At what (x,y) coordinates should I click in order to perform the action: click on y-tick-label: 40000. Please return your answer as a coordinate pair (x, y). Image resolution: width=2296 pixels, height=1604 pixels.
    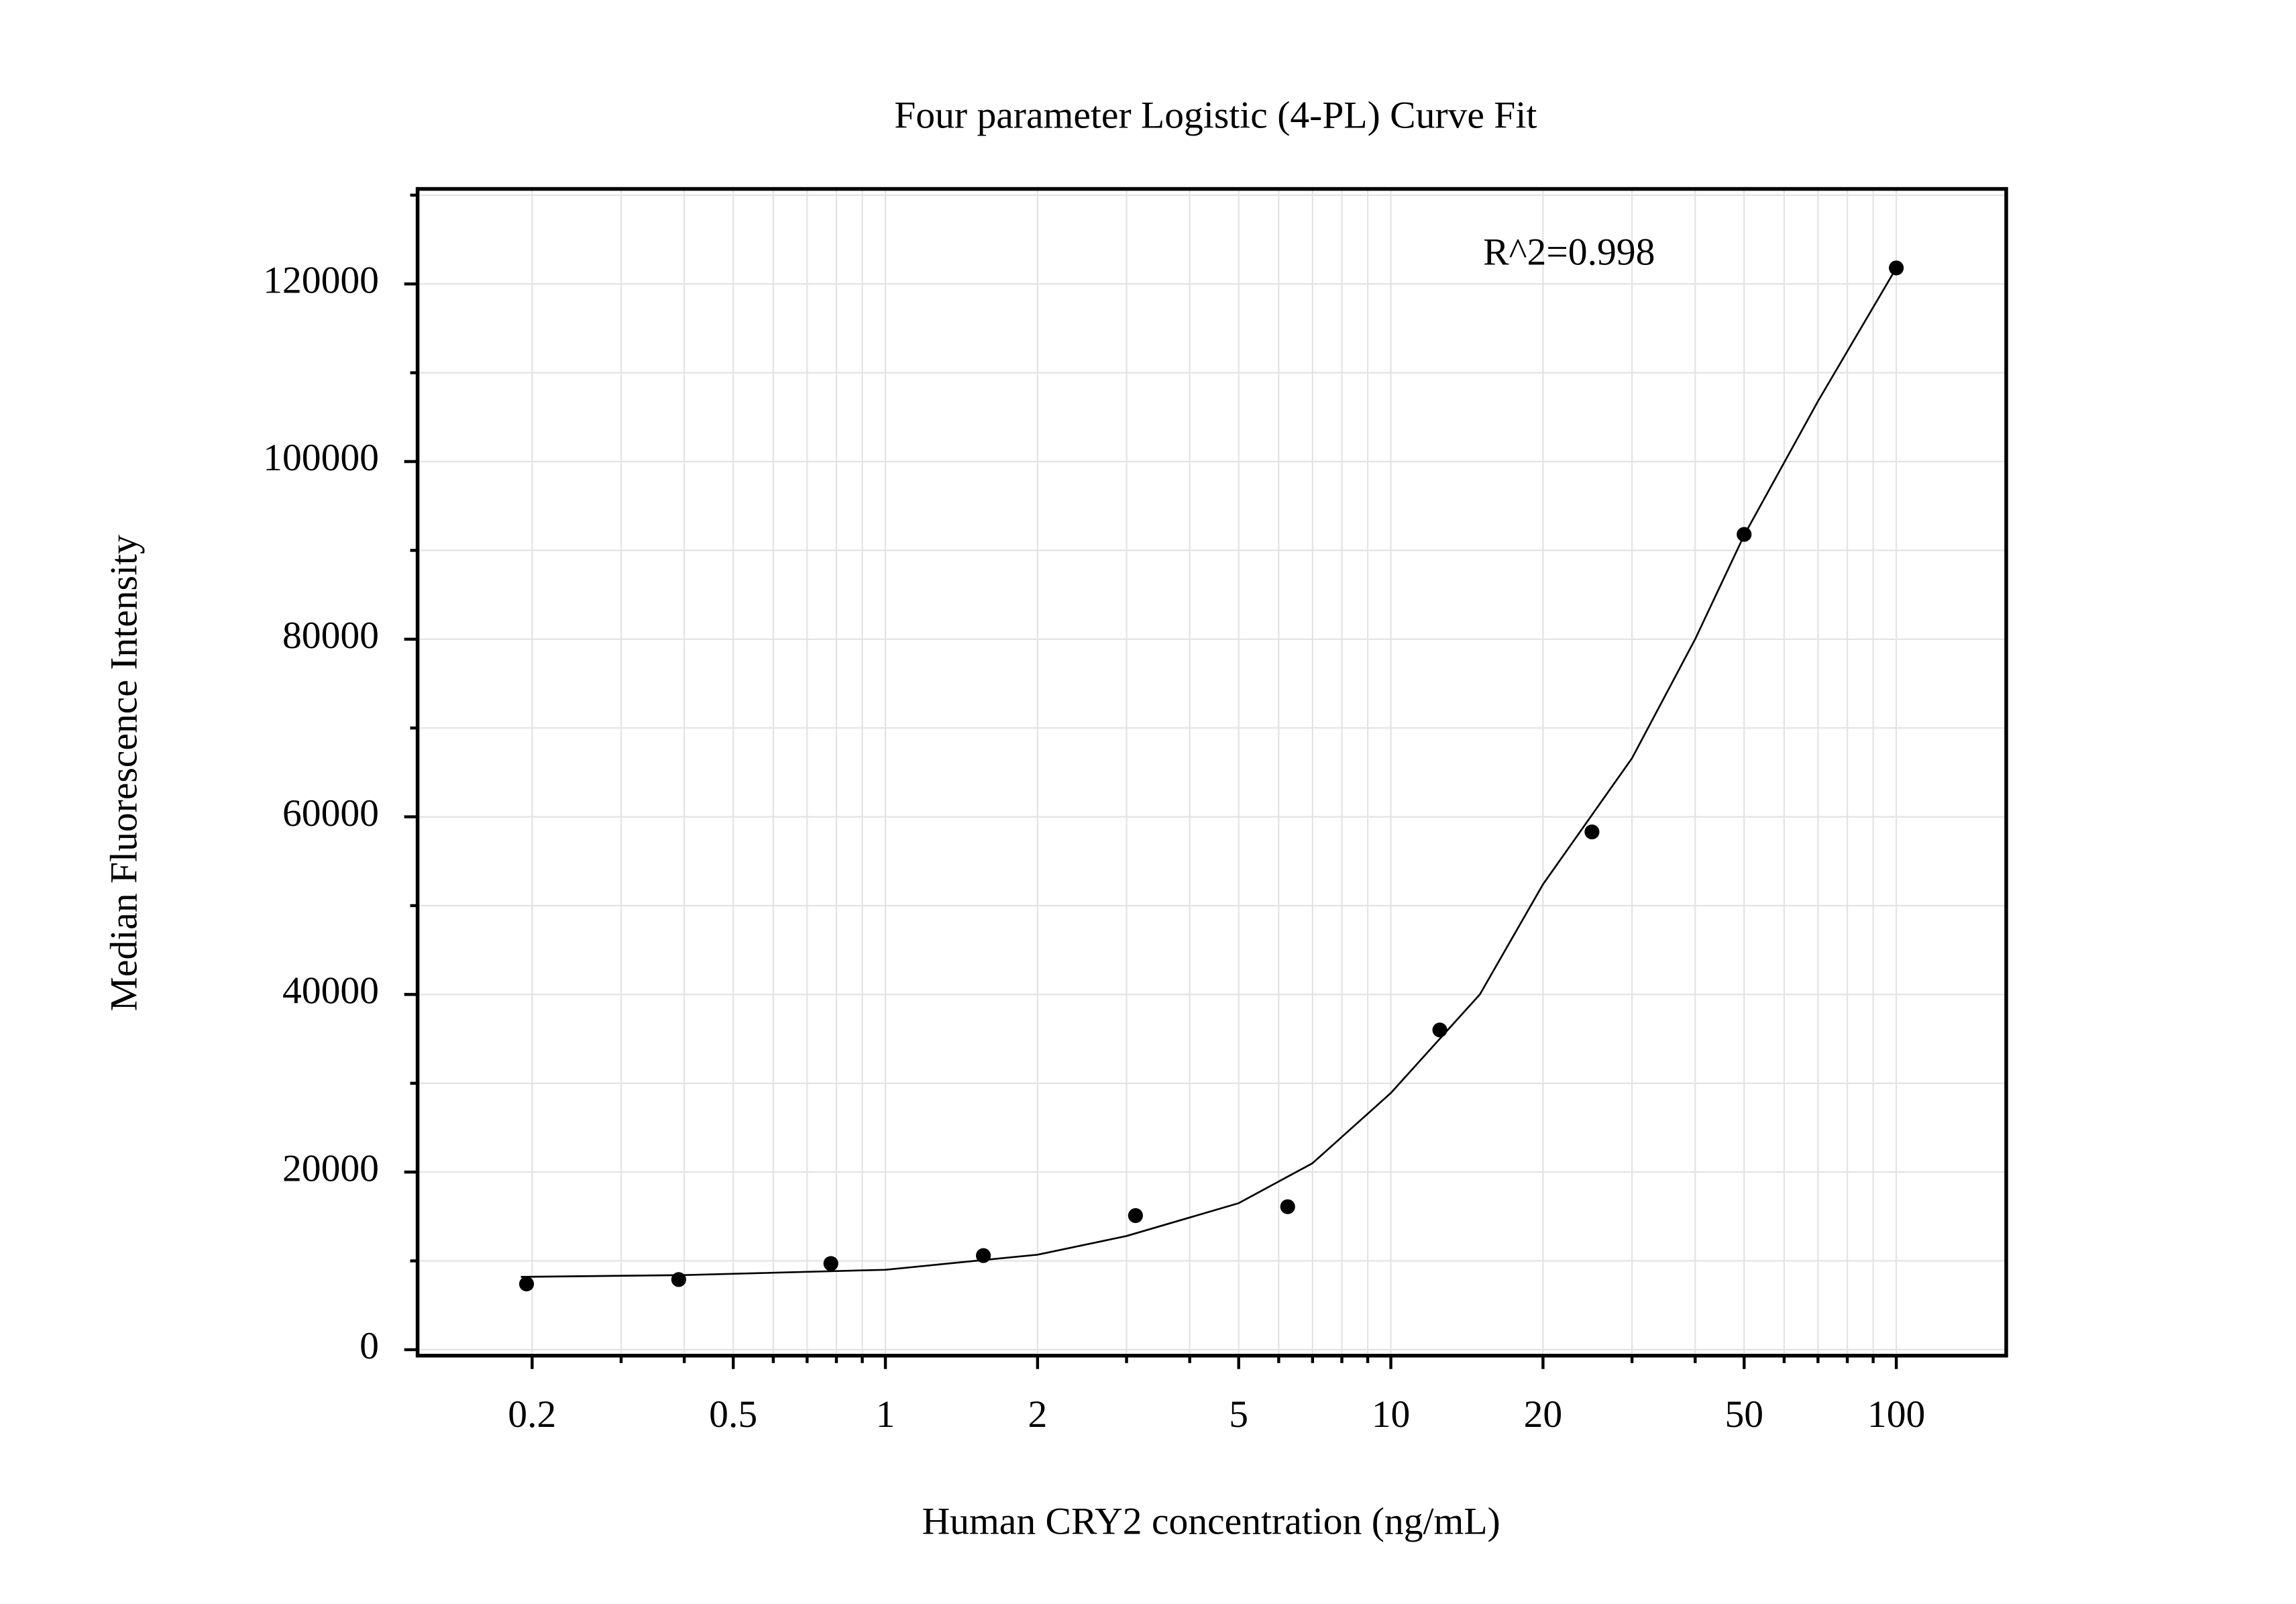
    Looking at the image, I should click on (330, 991).